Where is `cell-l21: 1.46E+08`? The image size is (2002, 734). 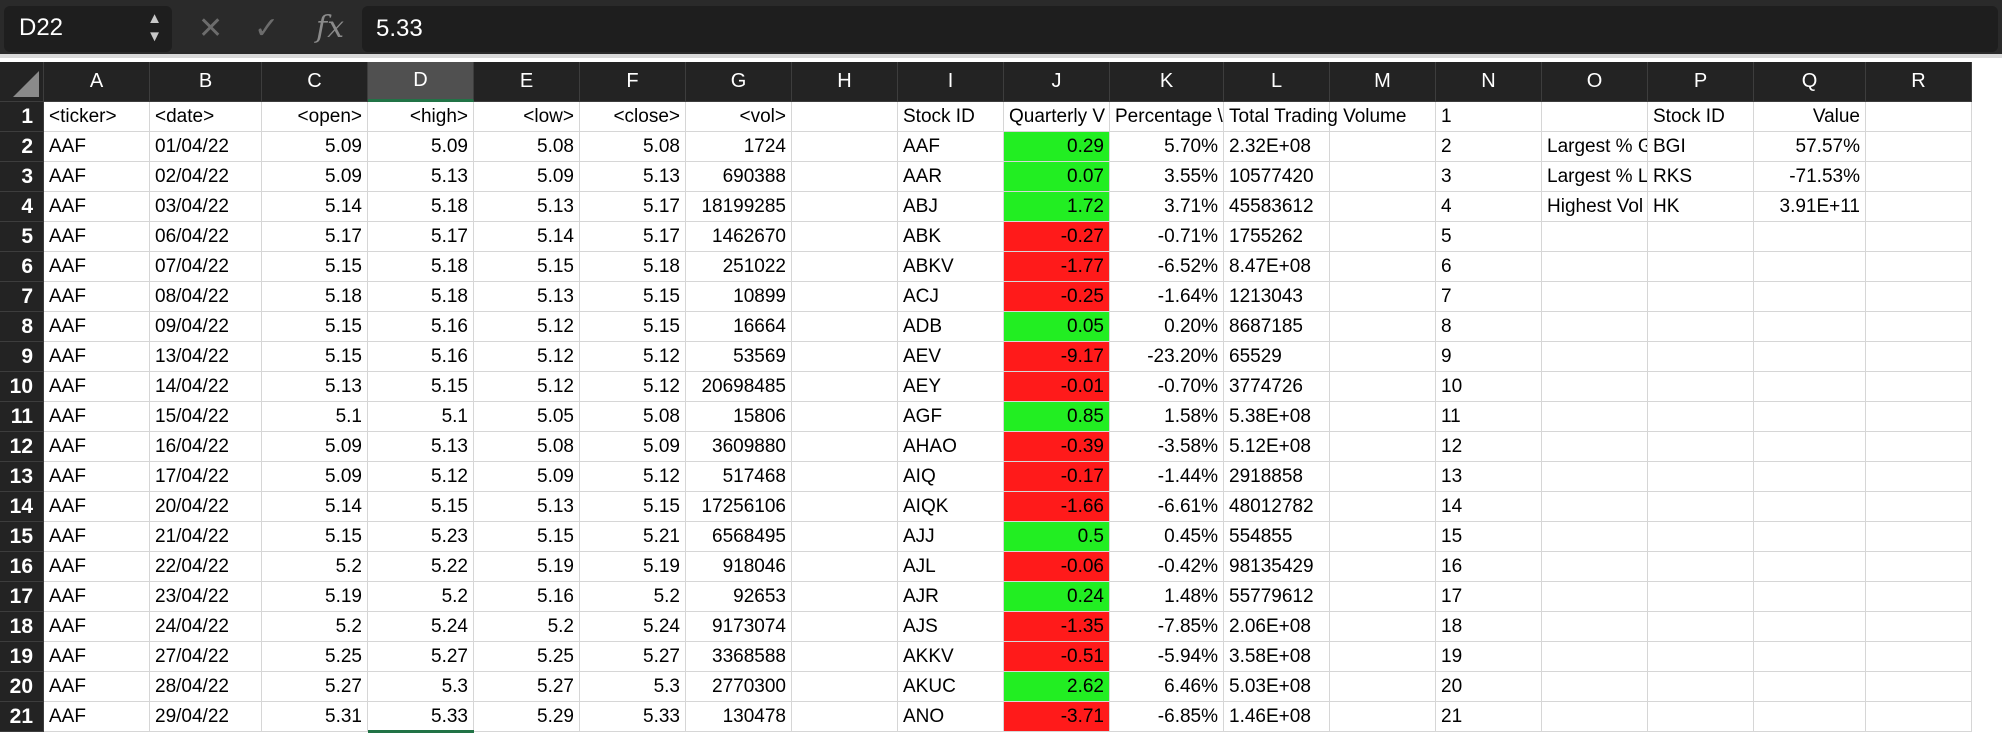
cell-l21: 1.46E+08 is located at coordinates (1277, 717).